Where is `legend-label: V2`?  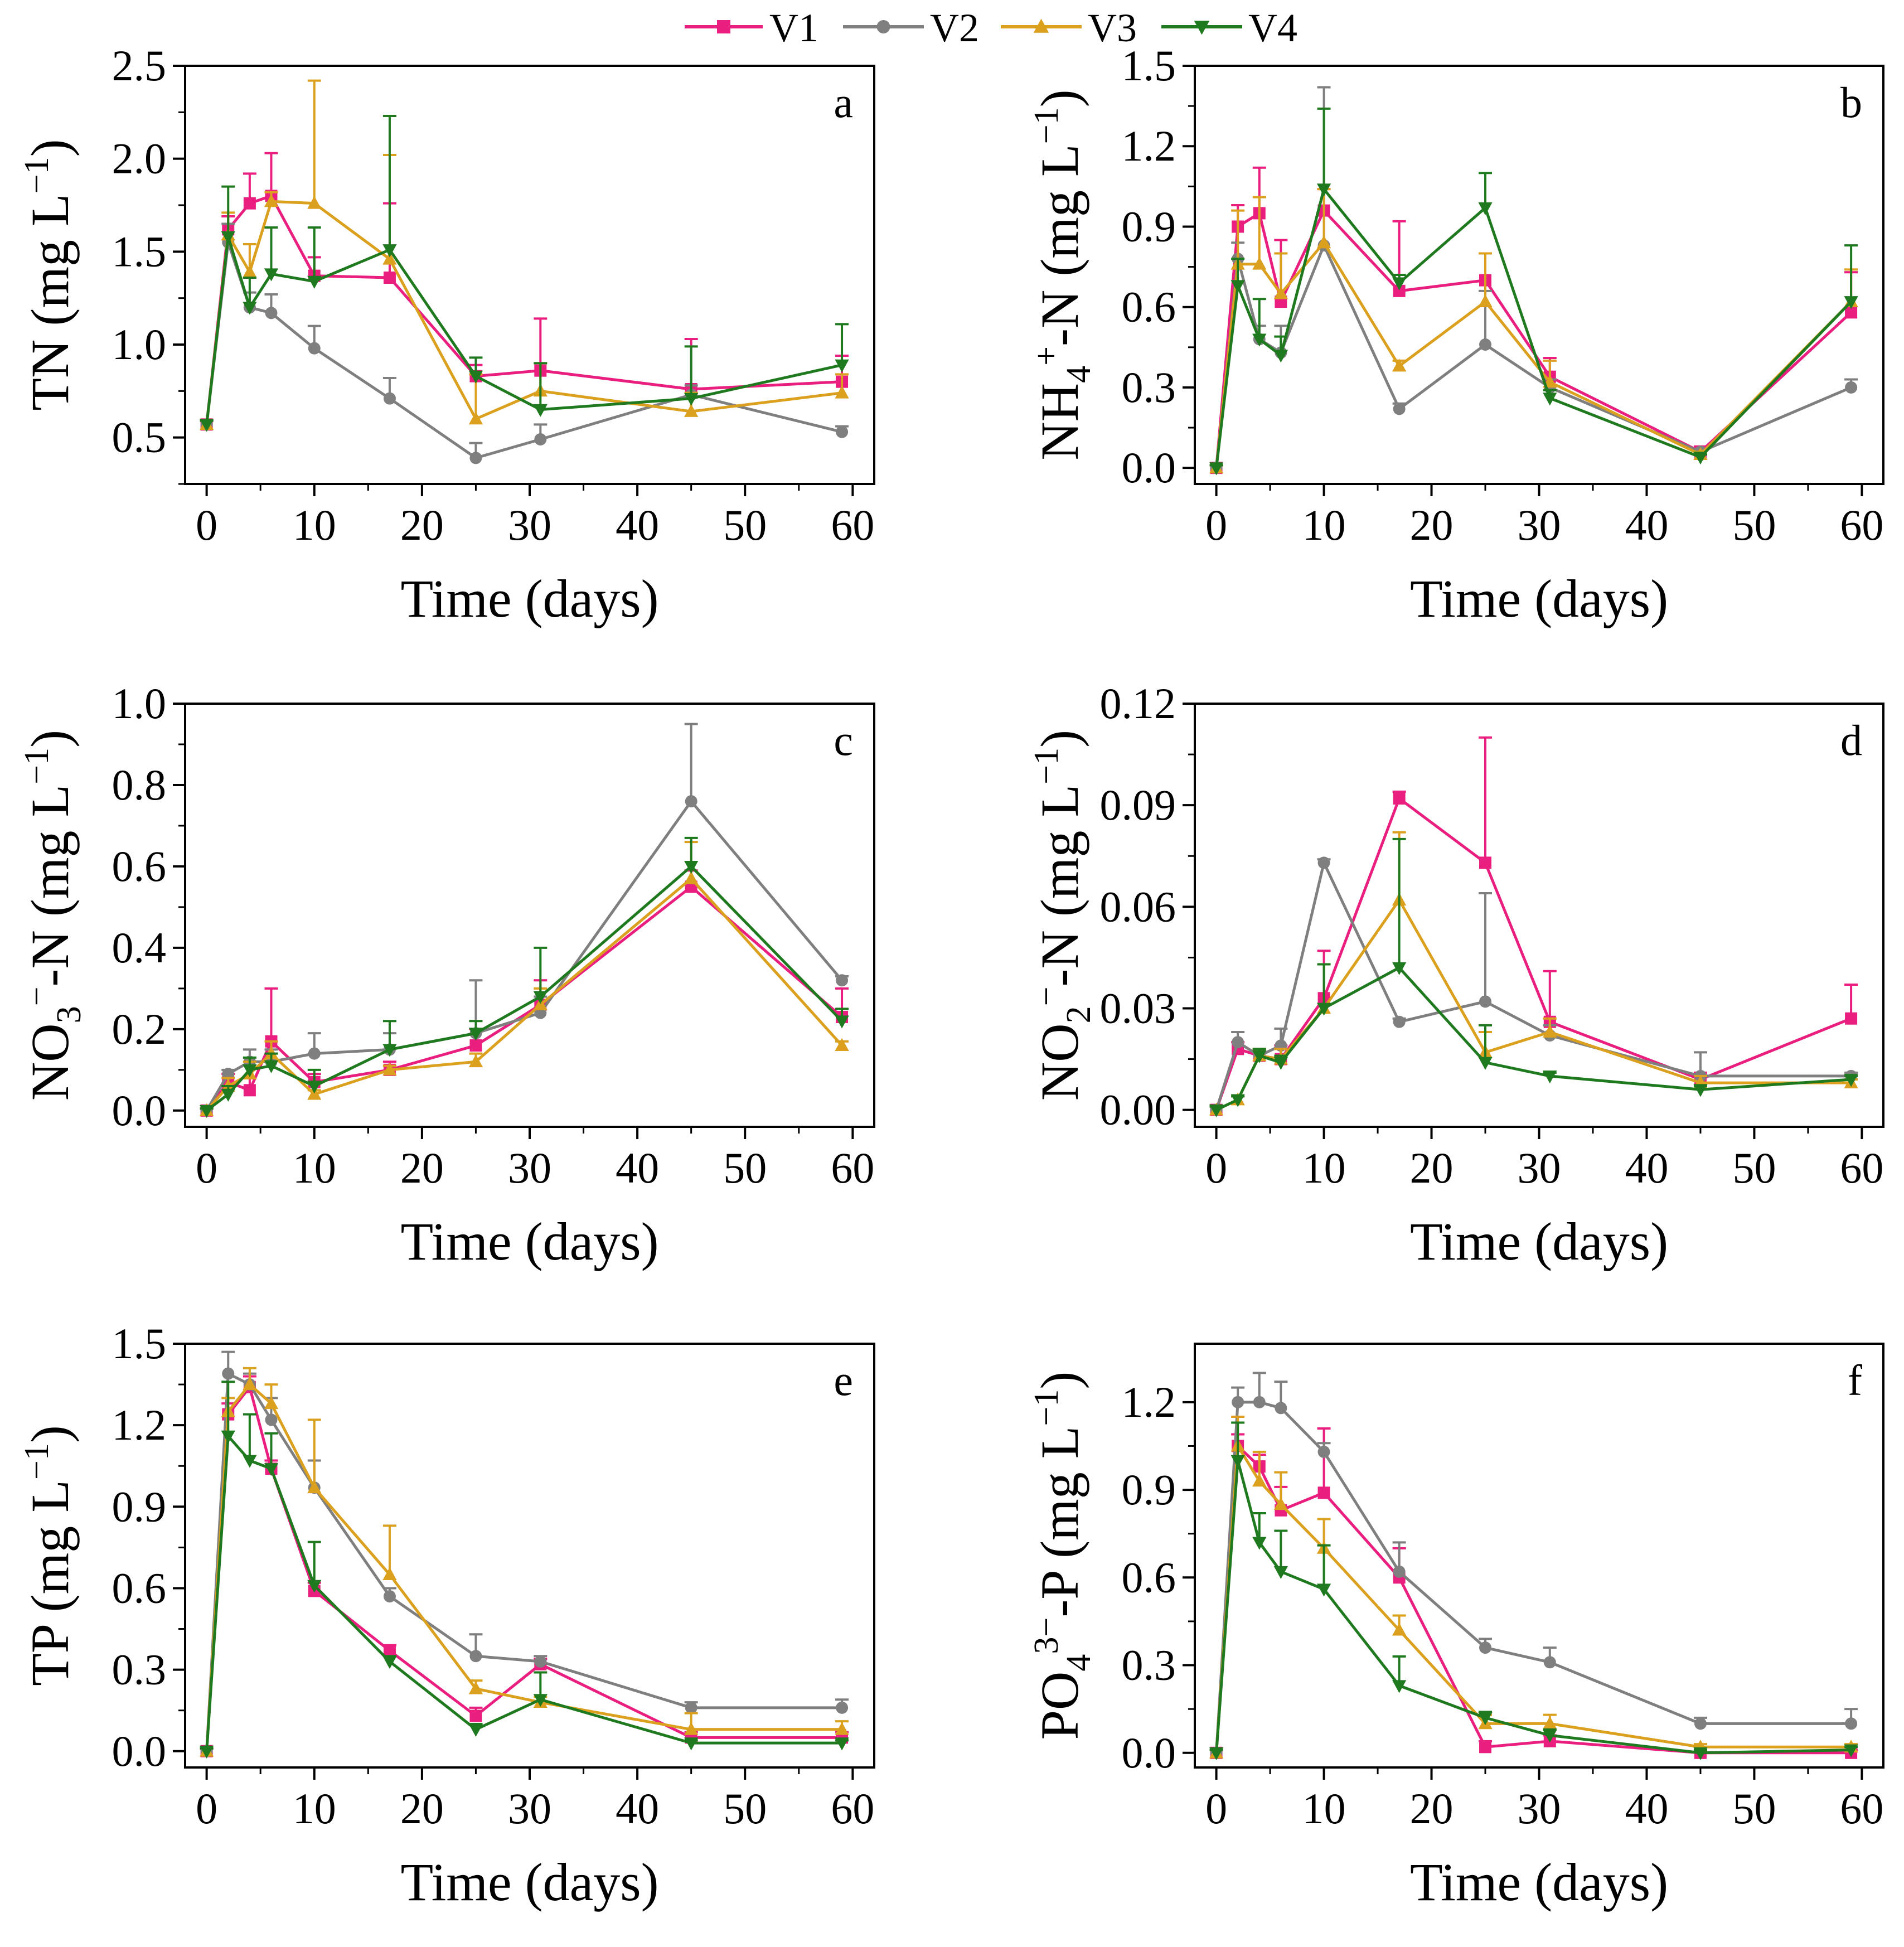 legend-label: V2 is located at coordinates (954, 28).